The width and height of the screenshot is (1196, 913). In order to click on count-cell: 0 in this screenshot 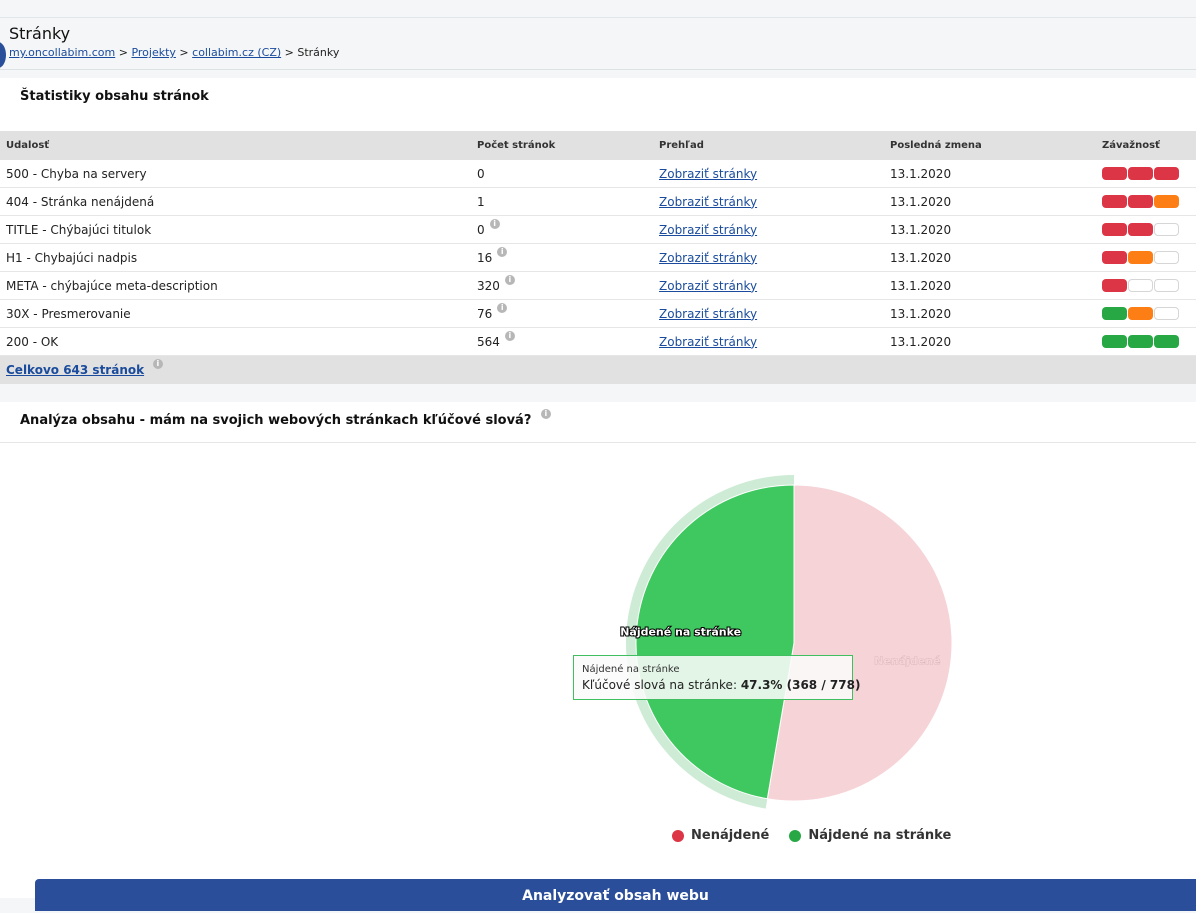, I will do `click(562, 174)`.